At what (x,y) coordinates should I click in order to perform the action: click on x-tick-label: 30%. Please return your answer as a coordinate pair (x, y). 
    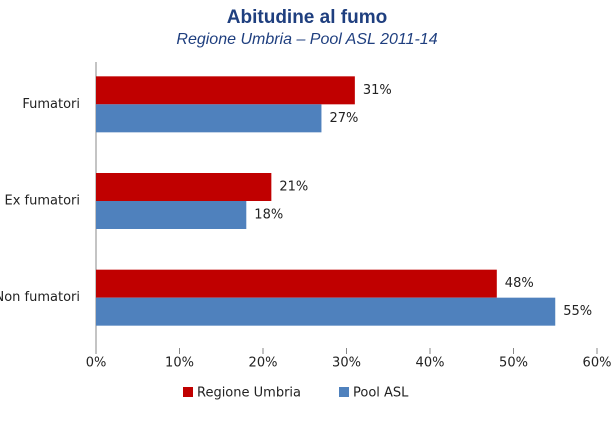
    Looking at the image, I should click on (346, 363).